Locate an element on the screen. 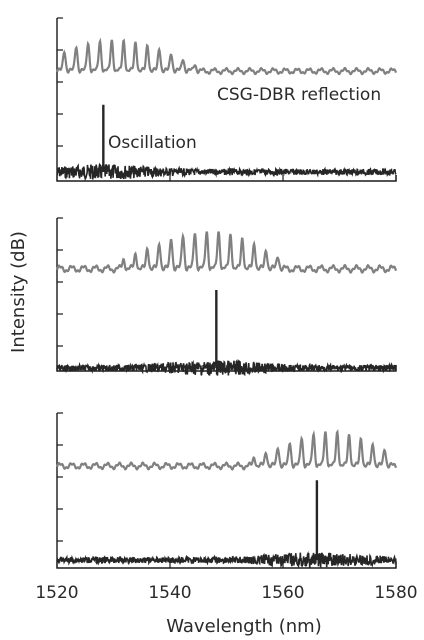 This screenshot has width=424, height=640. x-tick-label: 1560 is located at coordinates (282, 593).